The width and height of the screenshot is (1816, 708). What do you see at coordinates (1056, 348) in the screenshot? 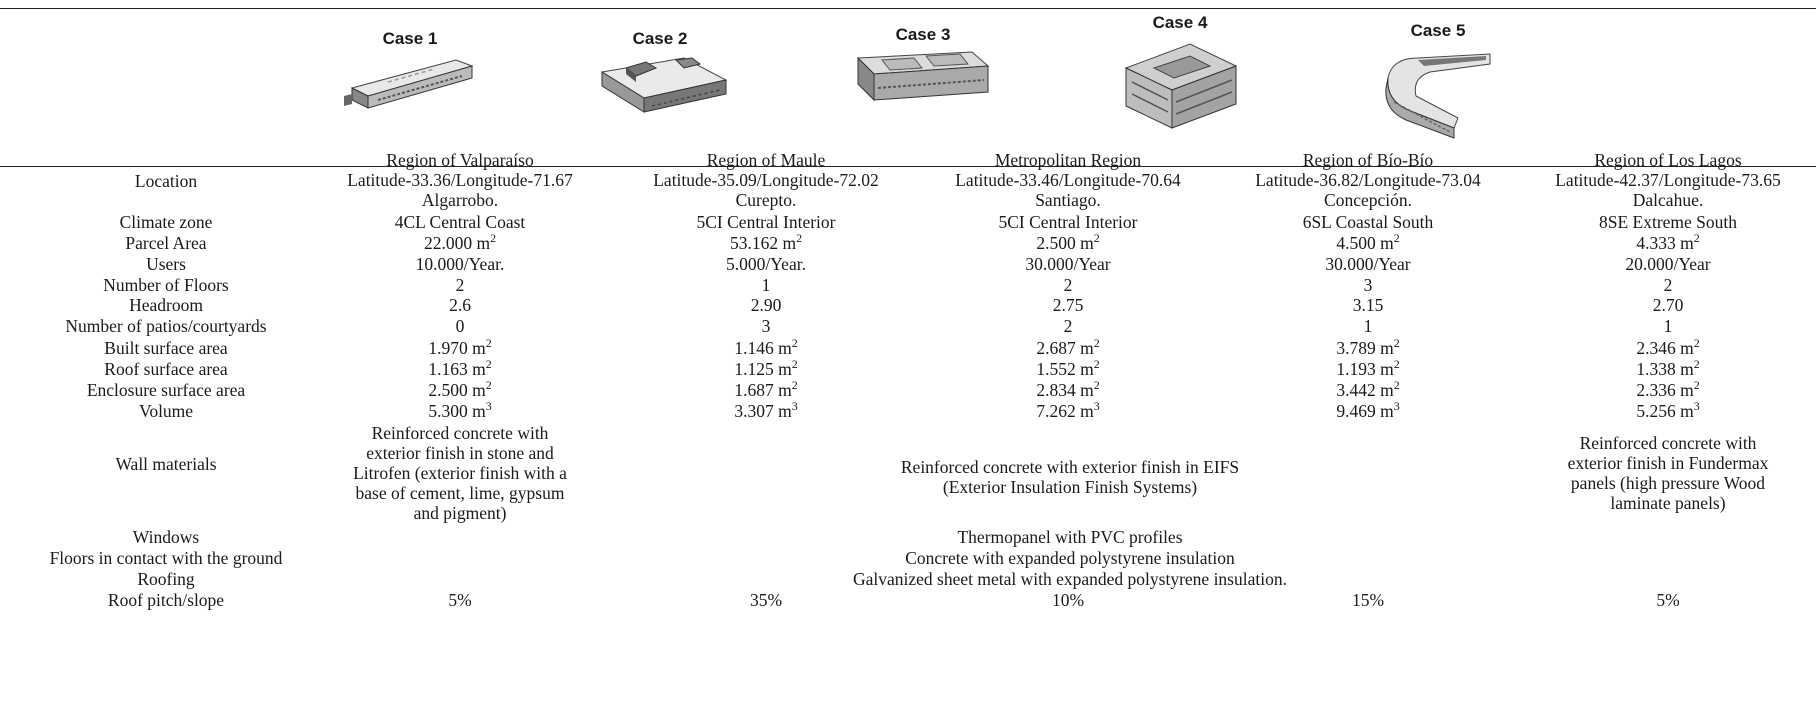
I see `value: 2.687` at bounding box center [1056, 348].